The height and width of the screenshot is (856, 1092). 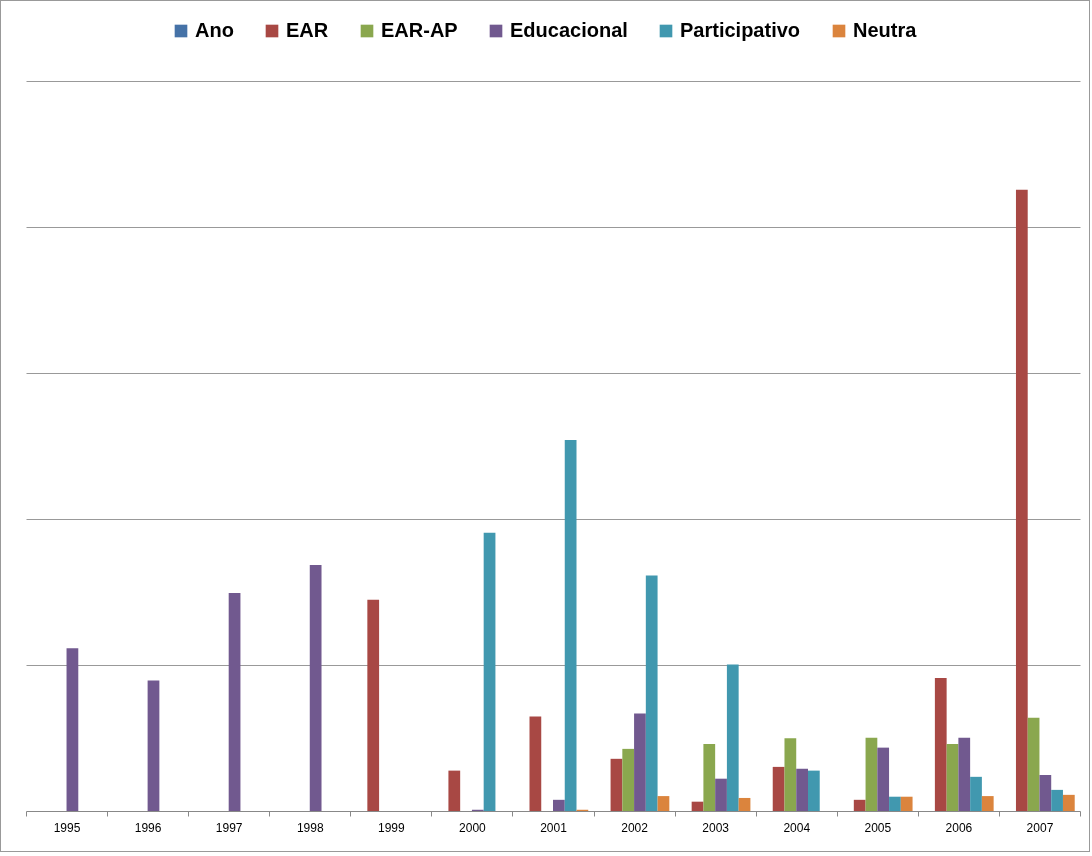 What do you see at coordinates (473, 827) in the screenshot?
I see `x-tick-label: 2000` at bounding box center [473, 827].